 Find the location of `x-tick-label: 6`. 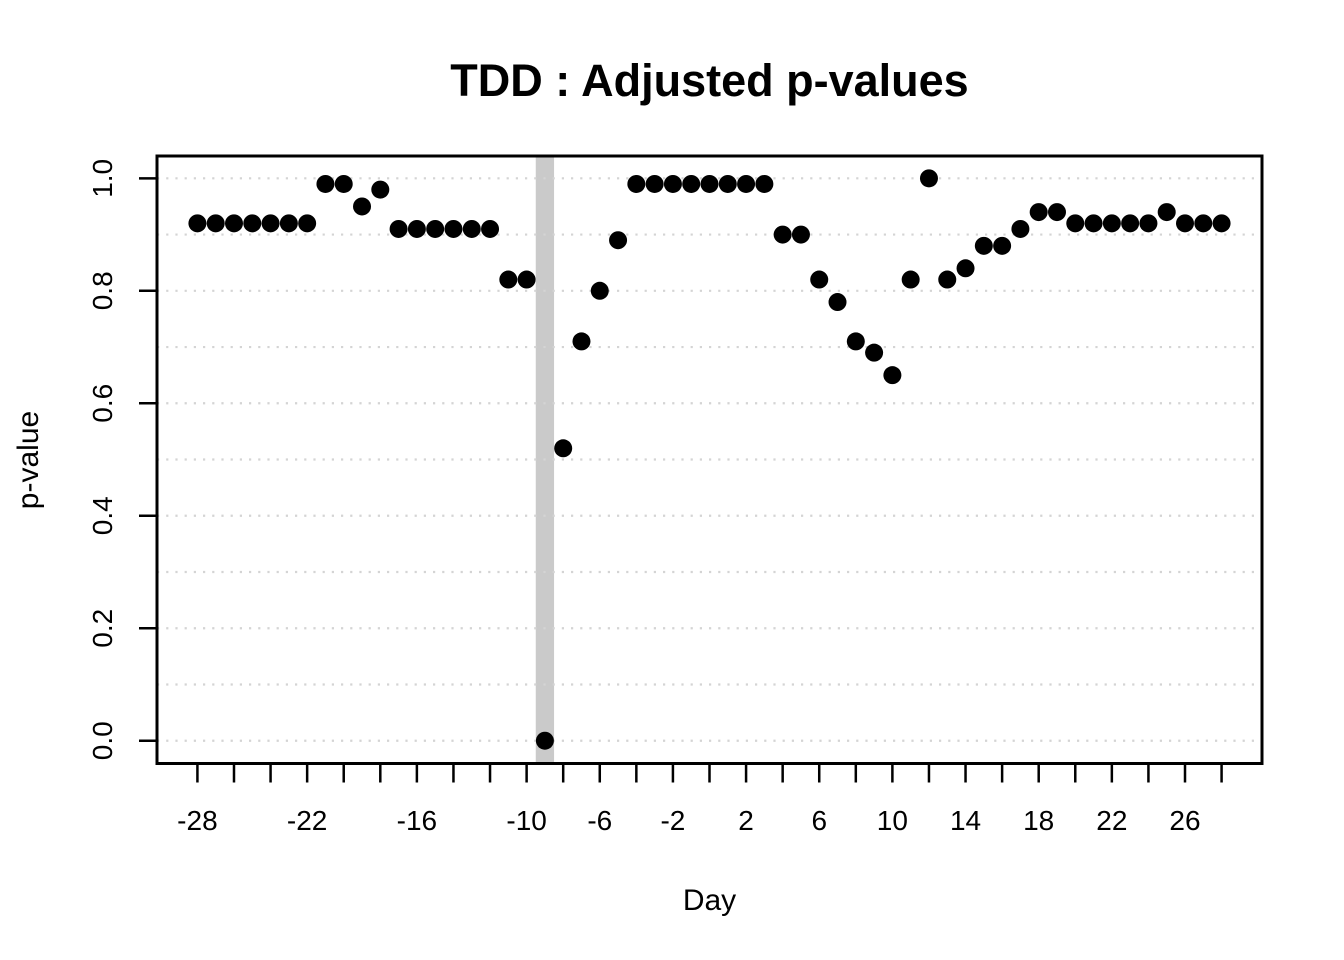

x-tick-label: 6 is located at coordinates (819, 820).